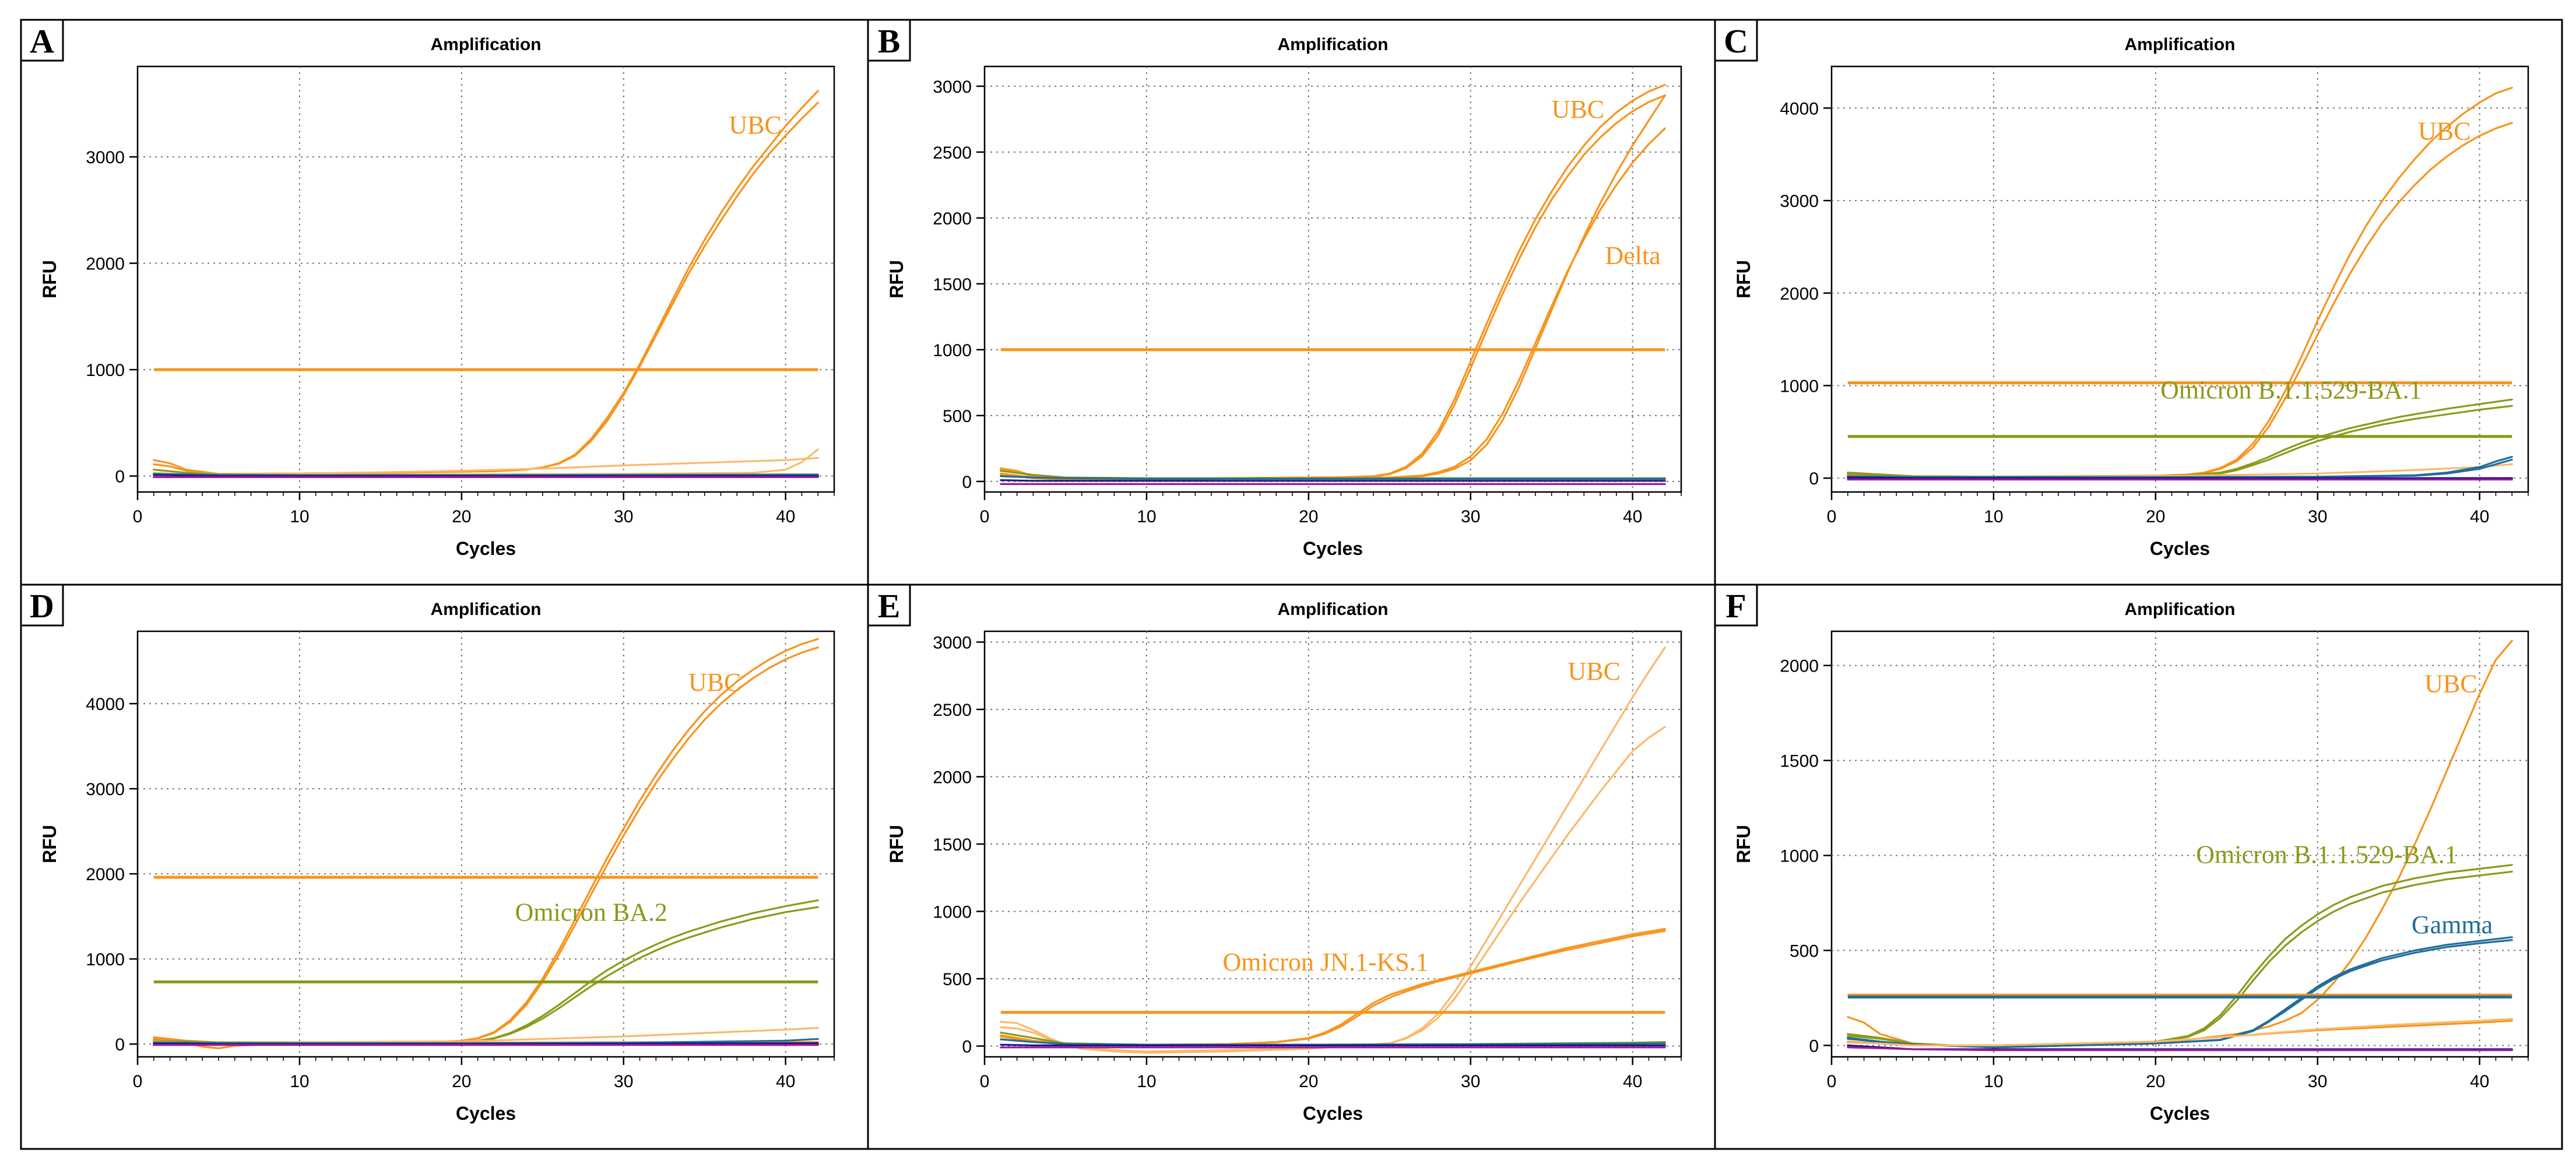 This screenshot has height=1167, width=2576. I want to click on y-tick-label: 2500, so click(952, 710).